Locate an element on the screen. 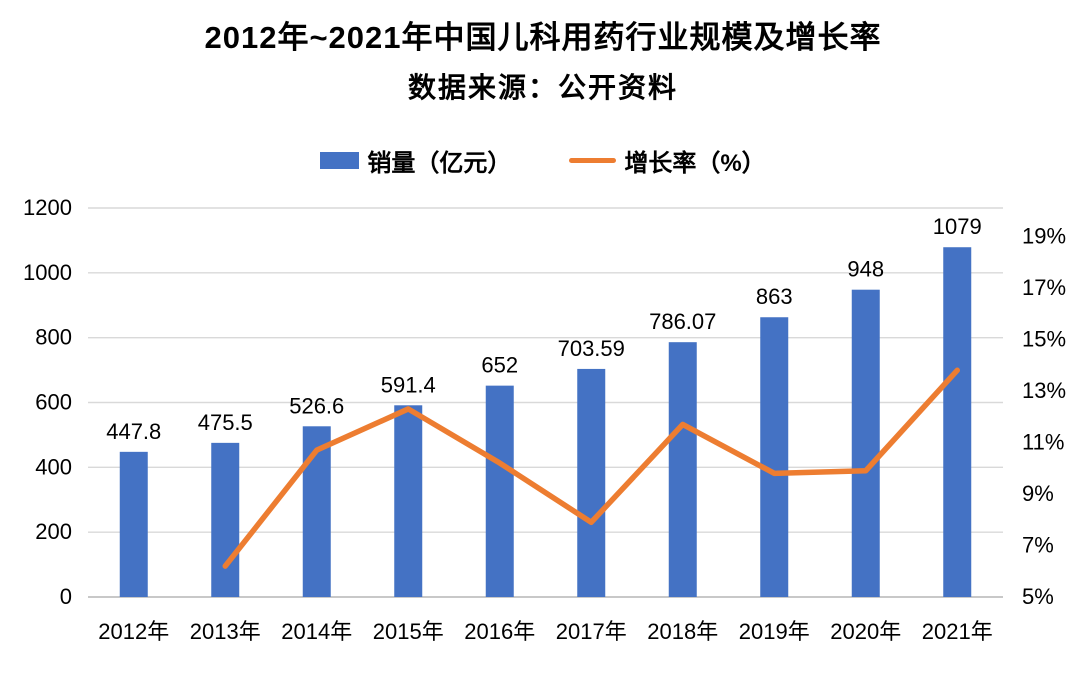 The width and height of the screenshot is (1086, 673). bar-value-label: 948 is located at coordinates (865, 269).